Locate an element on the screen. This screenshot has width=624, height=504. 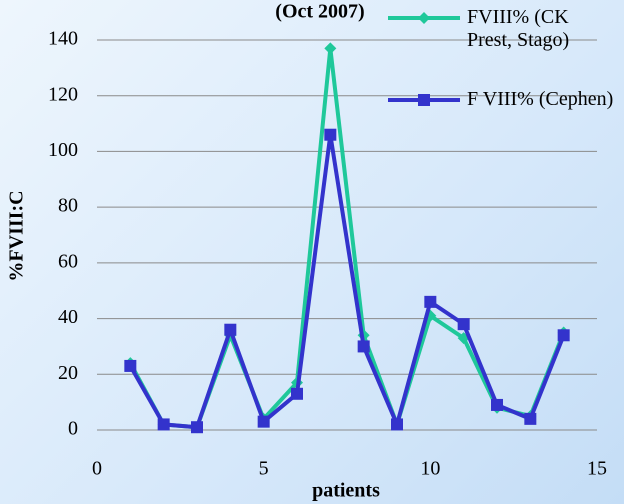
y-tick-label: 100 is located at coordinates (63, 150).